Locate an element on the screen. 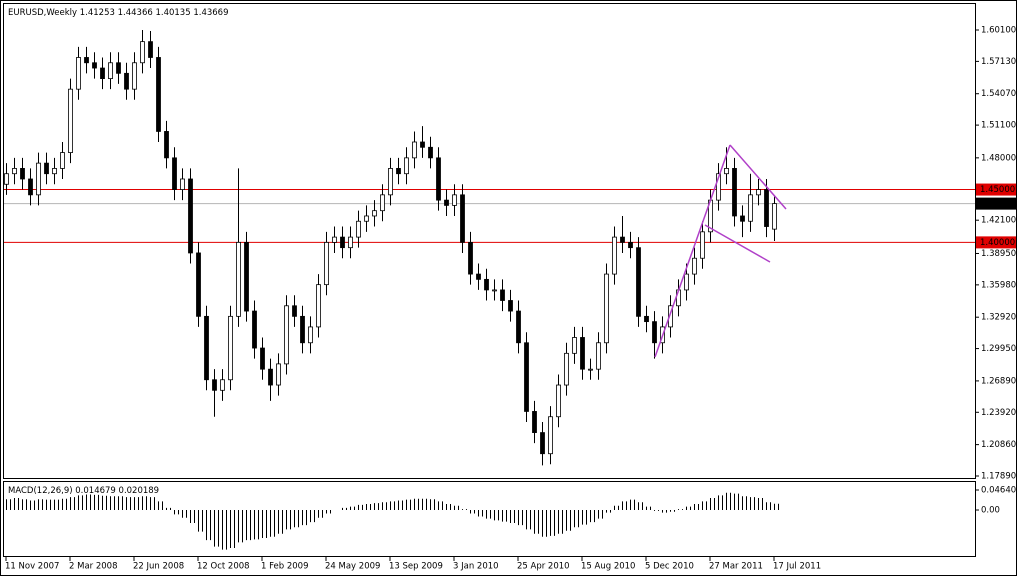 Image resolution: width=1017 pixels, height=576 pixels. x-tick-label: 13 Sep 2009 is located at coordinates (416, 567).